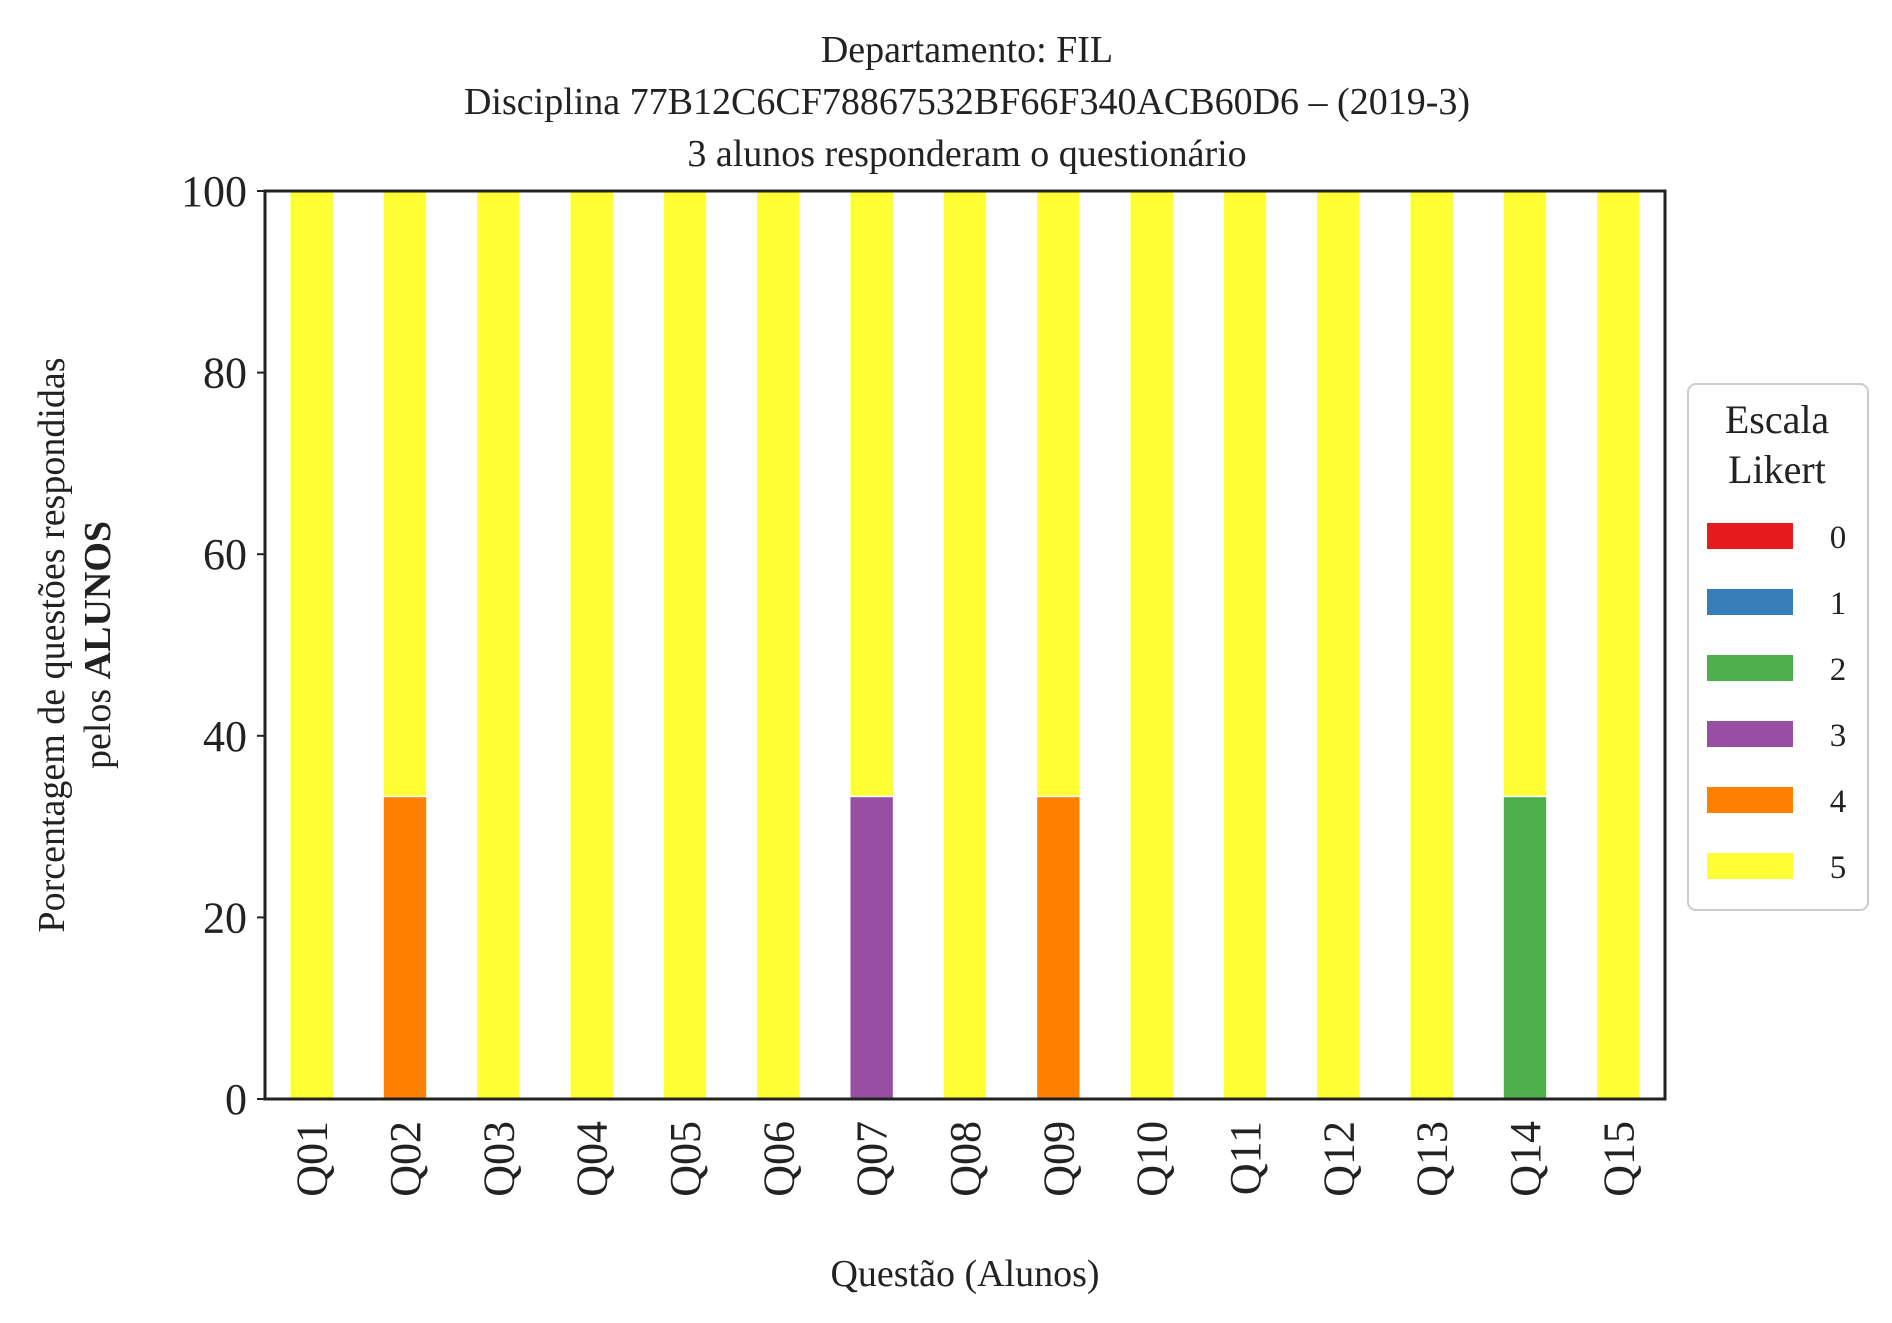 Image resolution: width=1892 pixels, height=1323 pixels. I want to click on y-tick-label-0: 0, so click(236, 1099).